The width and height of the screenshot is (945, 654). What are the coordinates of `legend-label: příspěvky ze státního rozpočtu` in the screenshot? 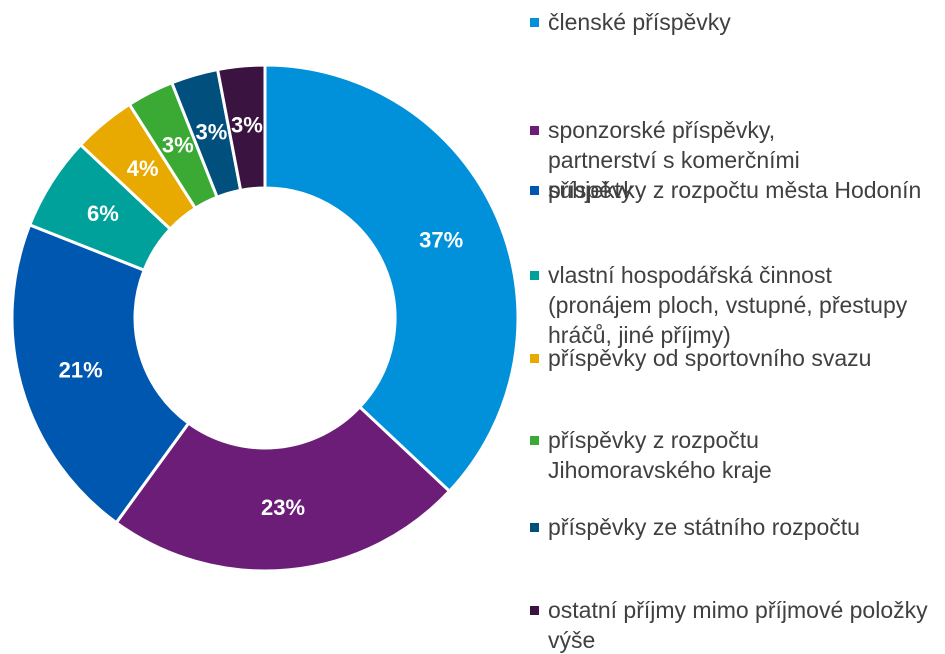 It's located at (704, 527).